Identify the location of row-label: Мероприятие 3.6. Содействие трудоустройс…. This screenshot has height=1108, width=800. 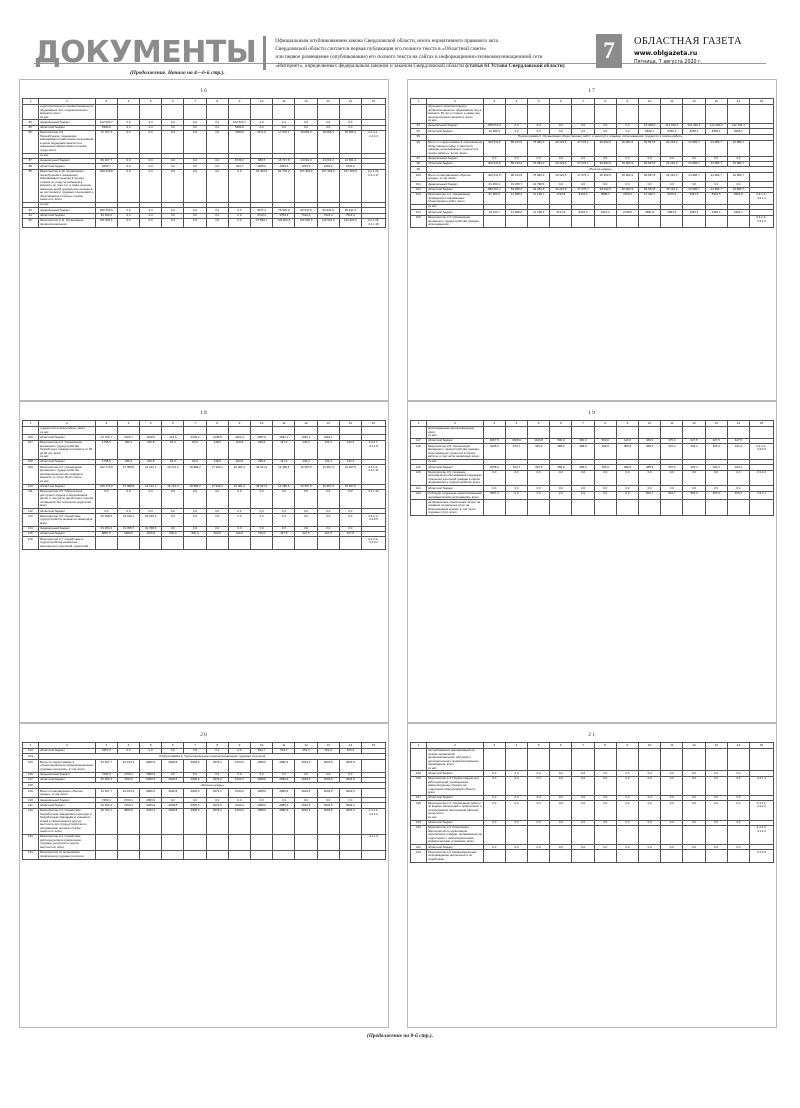
(67, 520).